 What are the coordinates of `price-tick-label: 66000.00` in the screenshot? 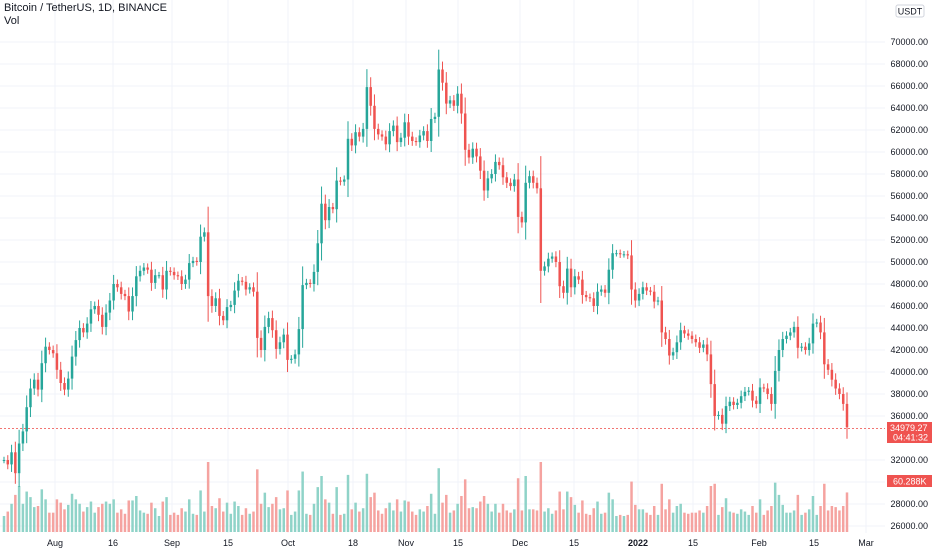 It's located at (909, 86).